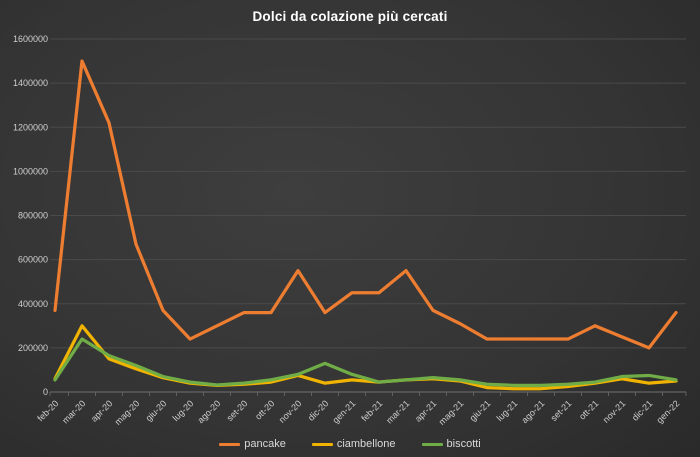  I want to click on y-axis-tick-label: 600000, so click(33, 260).